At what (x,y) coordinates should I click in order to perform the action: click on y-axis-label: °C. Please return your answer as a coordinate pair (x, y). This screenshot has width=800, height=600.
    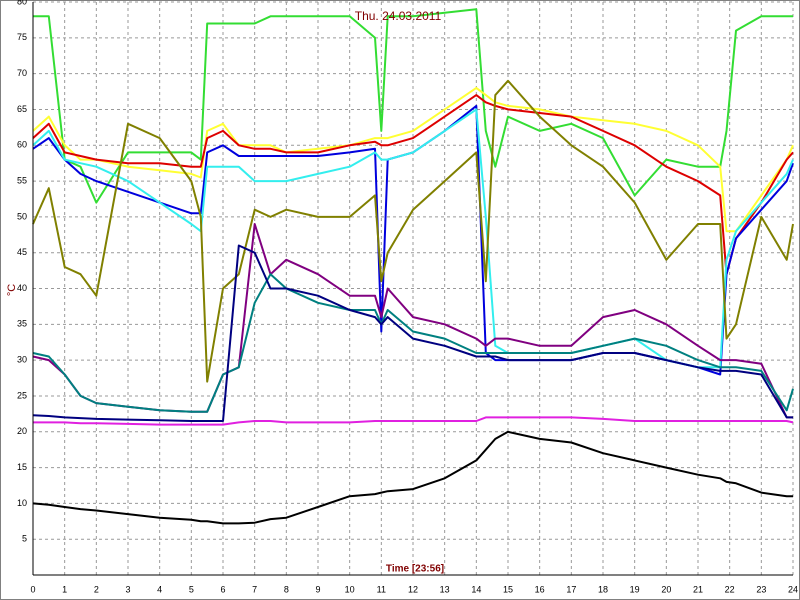
    Looking at the image, I should click on (12, 290).